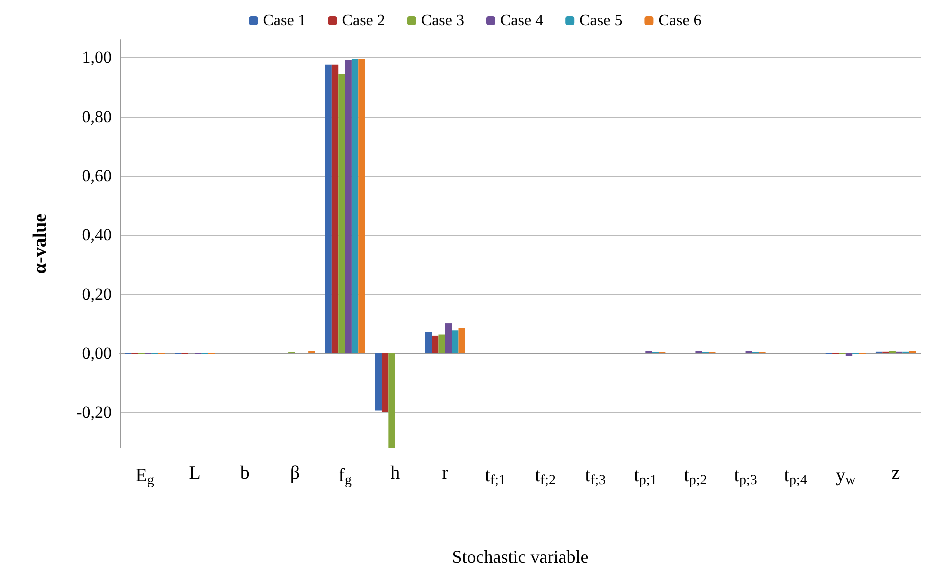  Describe the element at coordinates (522, 21) in the screenshot. I see `legend-label: Case 4` at that location.